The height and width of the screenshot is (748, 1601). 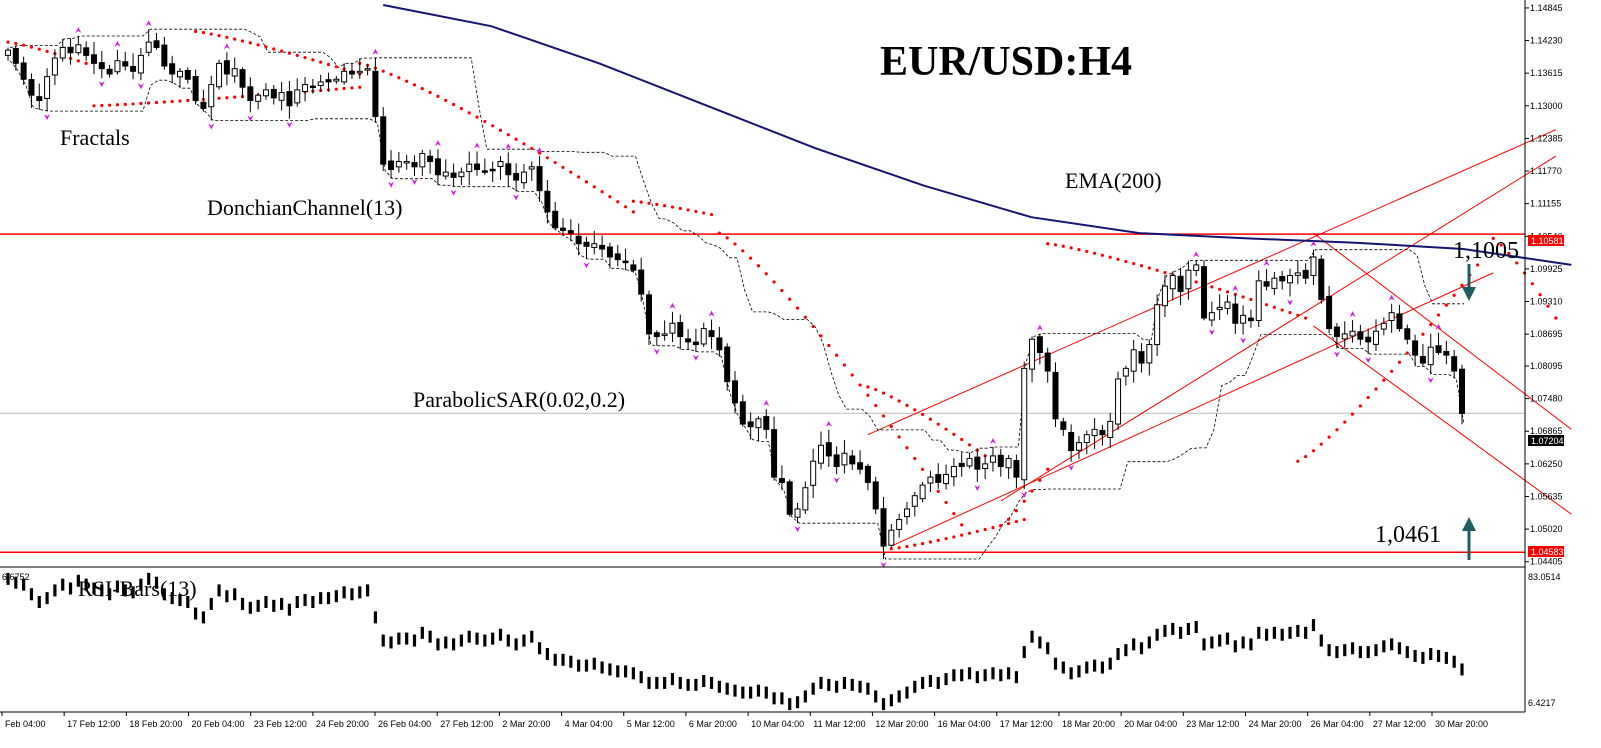 I want to click on price-tick-label: 1.13615, so click(x=1546, y=73).